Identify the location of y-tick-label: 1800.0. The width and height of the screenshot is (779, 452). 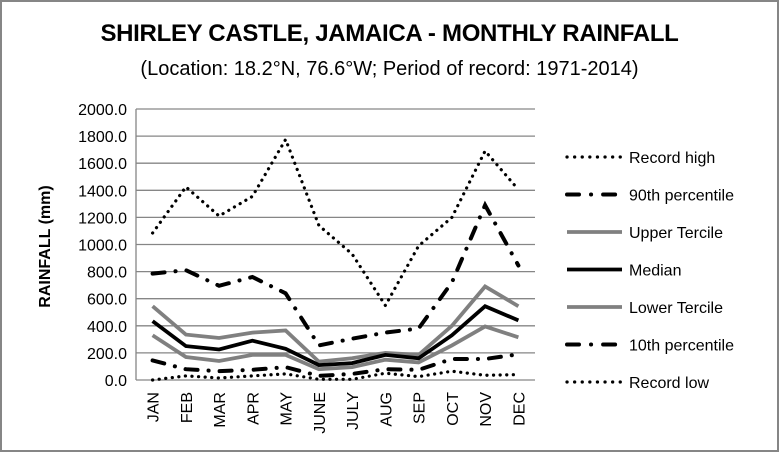
(102, 137).